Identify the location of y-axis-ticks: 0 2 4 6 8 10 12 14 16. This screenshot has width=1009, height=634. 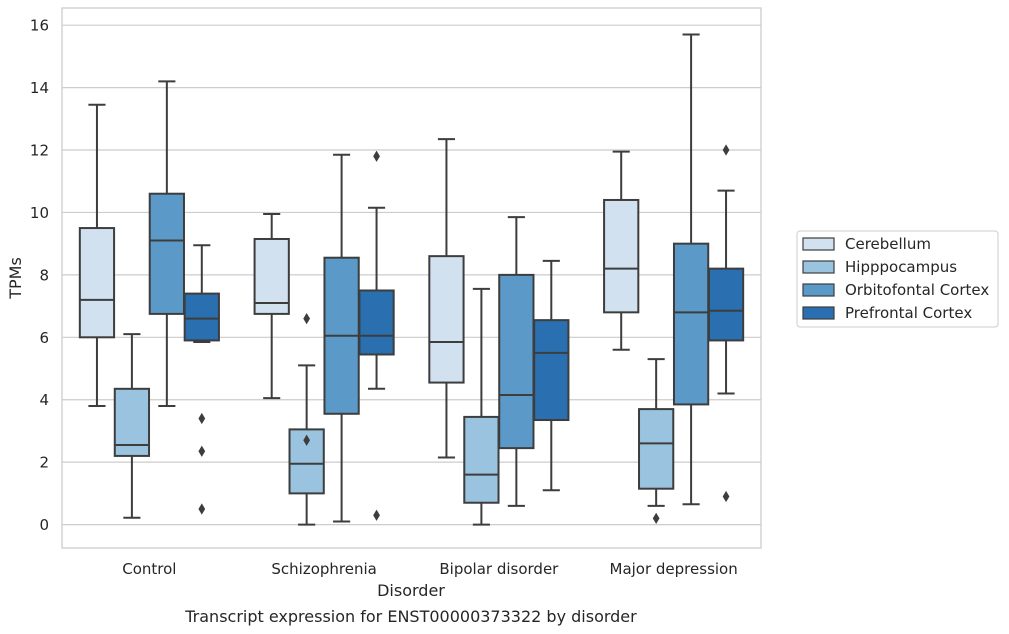
(39, 275).